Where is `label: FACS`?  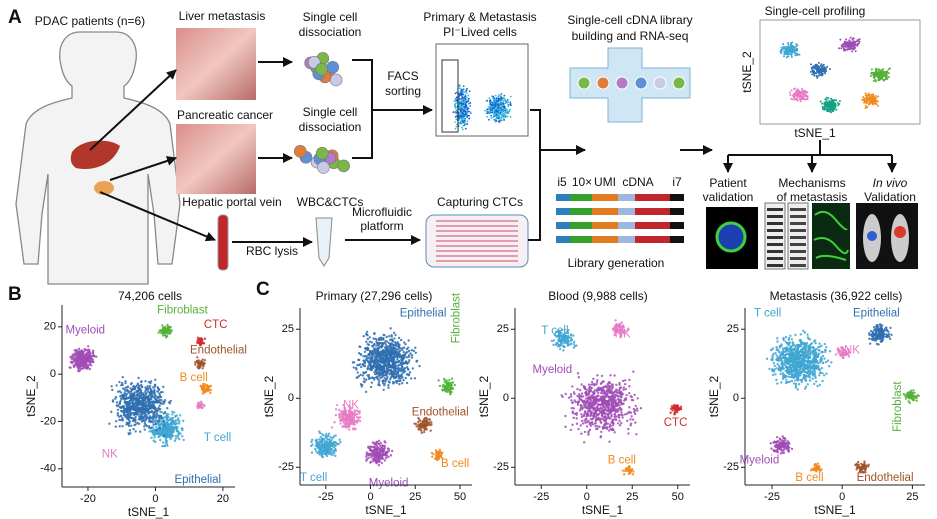
label: FACS is located at coordinates (402, 76).